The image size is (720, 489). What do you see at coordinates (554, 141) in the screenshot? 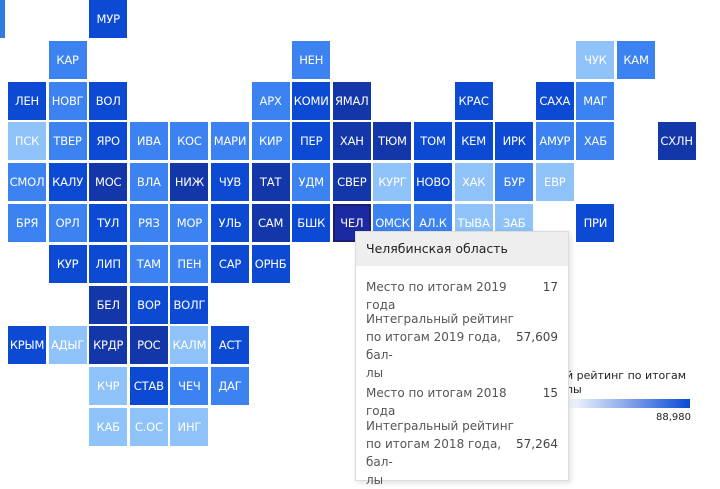
I see `region-tile: АМУР` at bounding box center [554, 141].